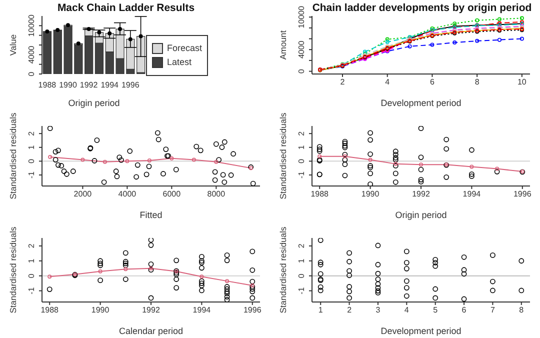 The image size is (540, 338). Describe the element at coordinates (126, 8) in the screenshot. I see `chart-title: Mack Chain Ladder Results` at that location.